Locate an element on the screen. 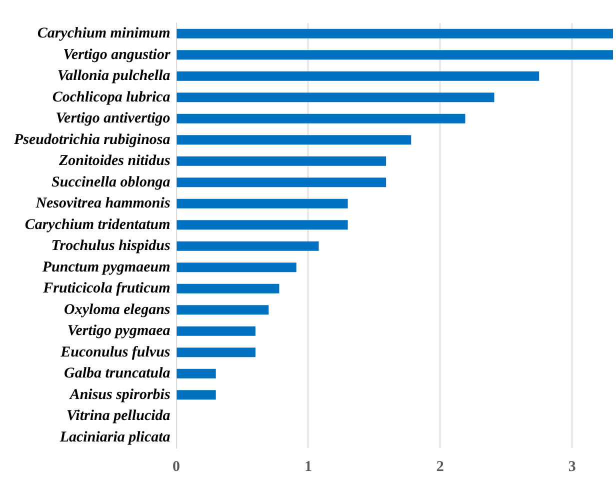 This screenshot has width=616, height=488. y-tick-label: Pseudotrichia rubiginosa is located at coordinates (92, 140).